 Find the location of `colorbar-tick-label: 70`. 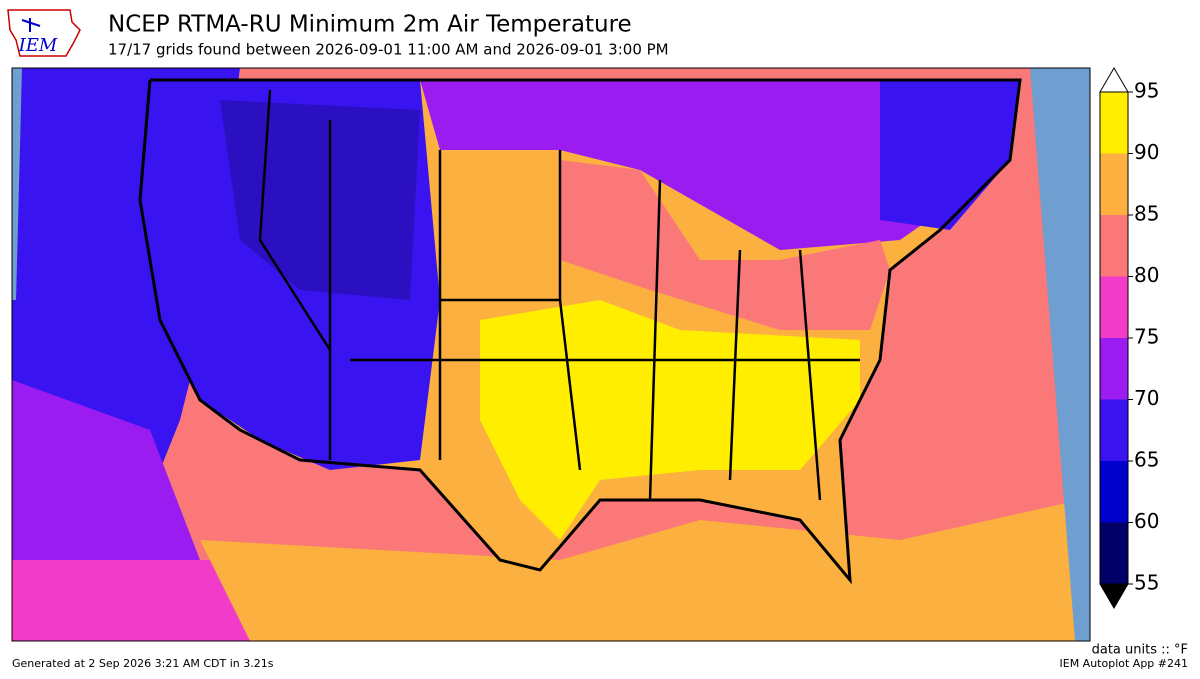

colorbar-tick-label: 70 is located at coordinates (1146, 398).